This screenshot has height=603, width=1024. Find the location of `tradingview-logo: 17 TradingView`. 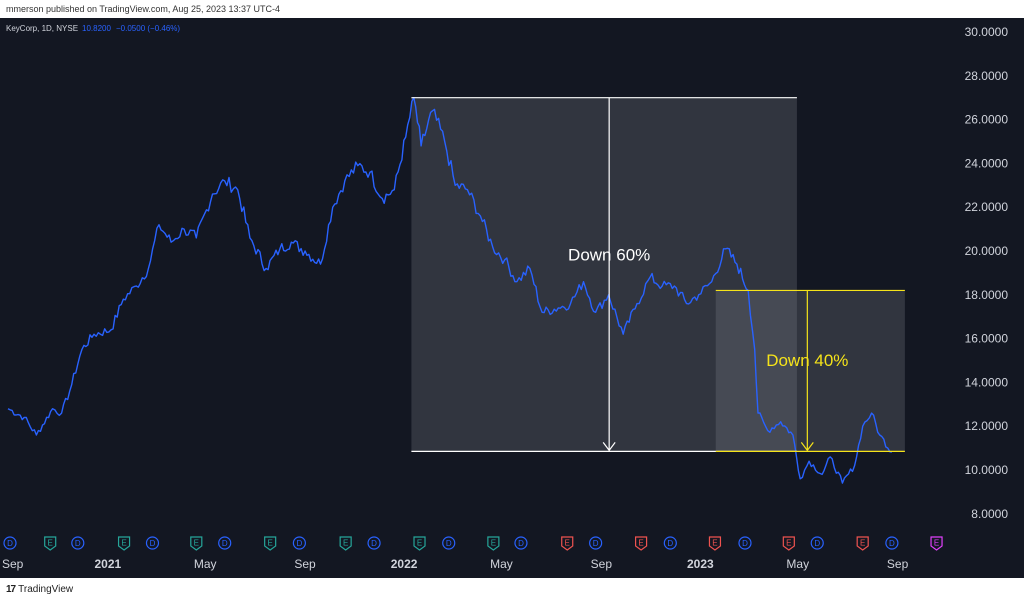

tradingview-logo: 17 TradingView is located at coordinates (39, 589).